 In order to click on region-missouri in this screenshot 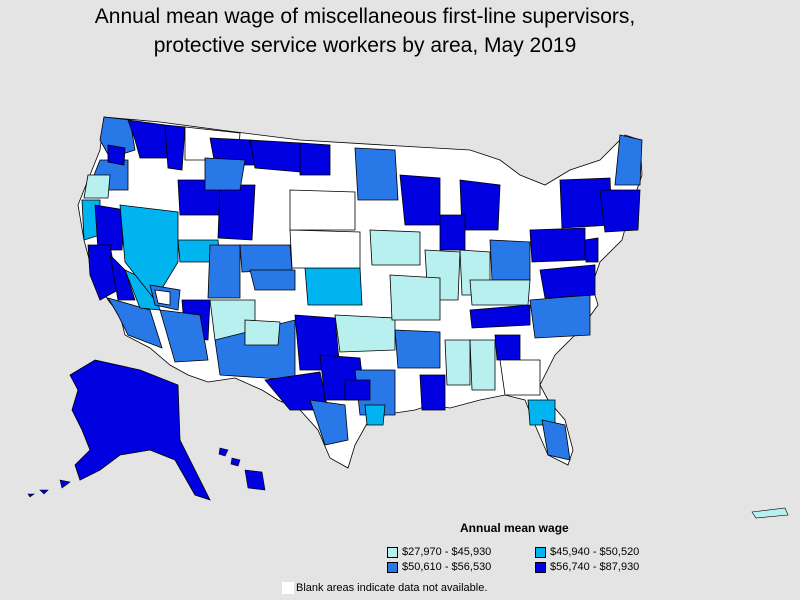, I will do `click(415, 297)`.